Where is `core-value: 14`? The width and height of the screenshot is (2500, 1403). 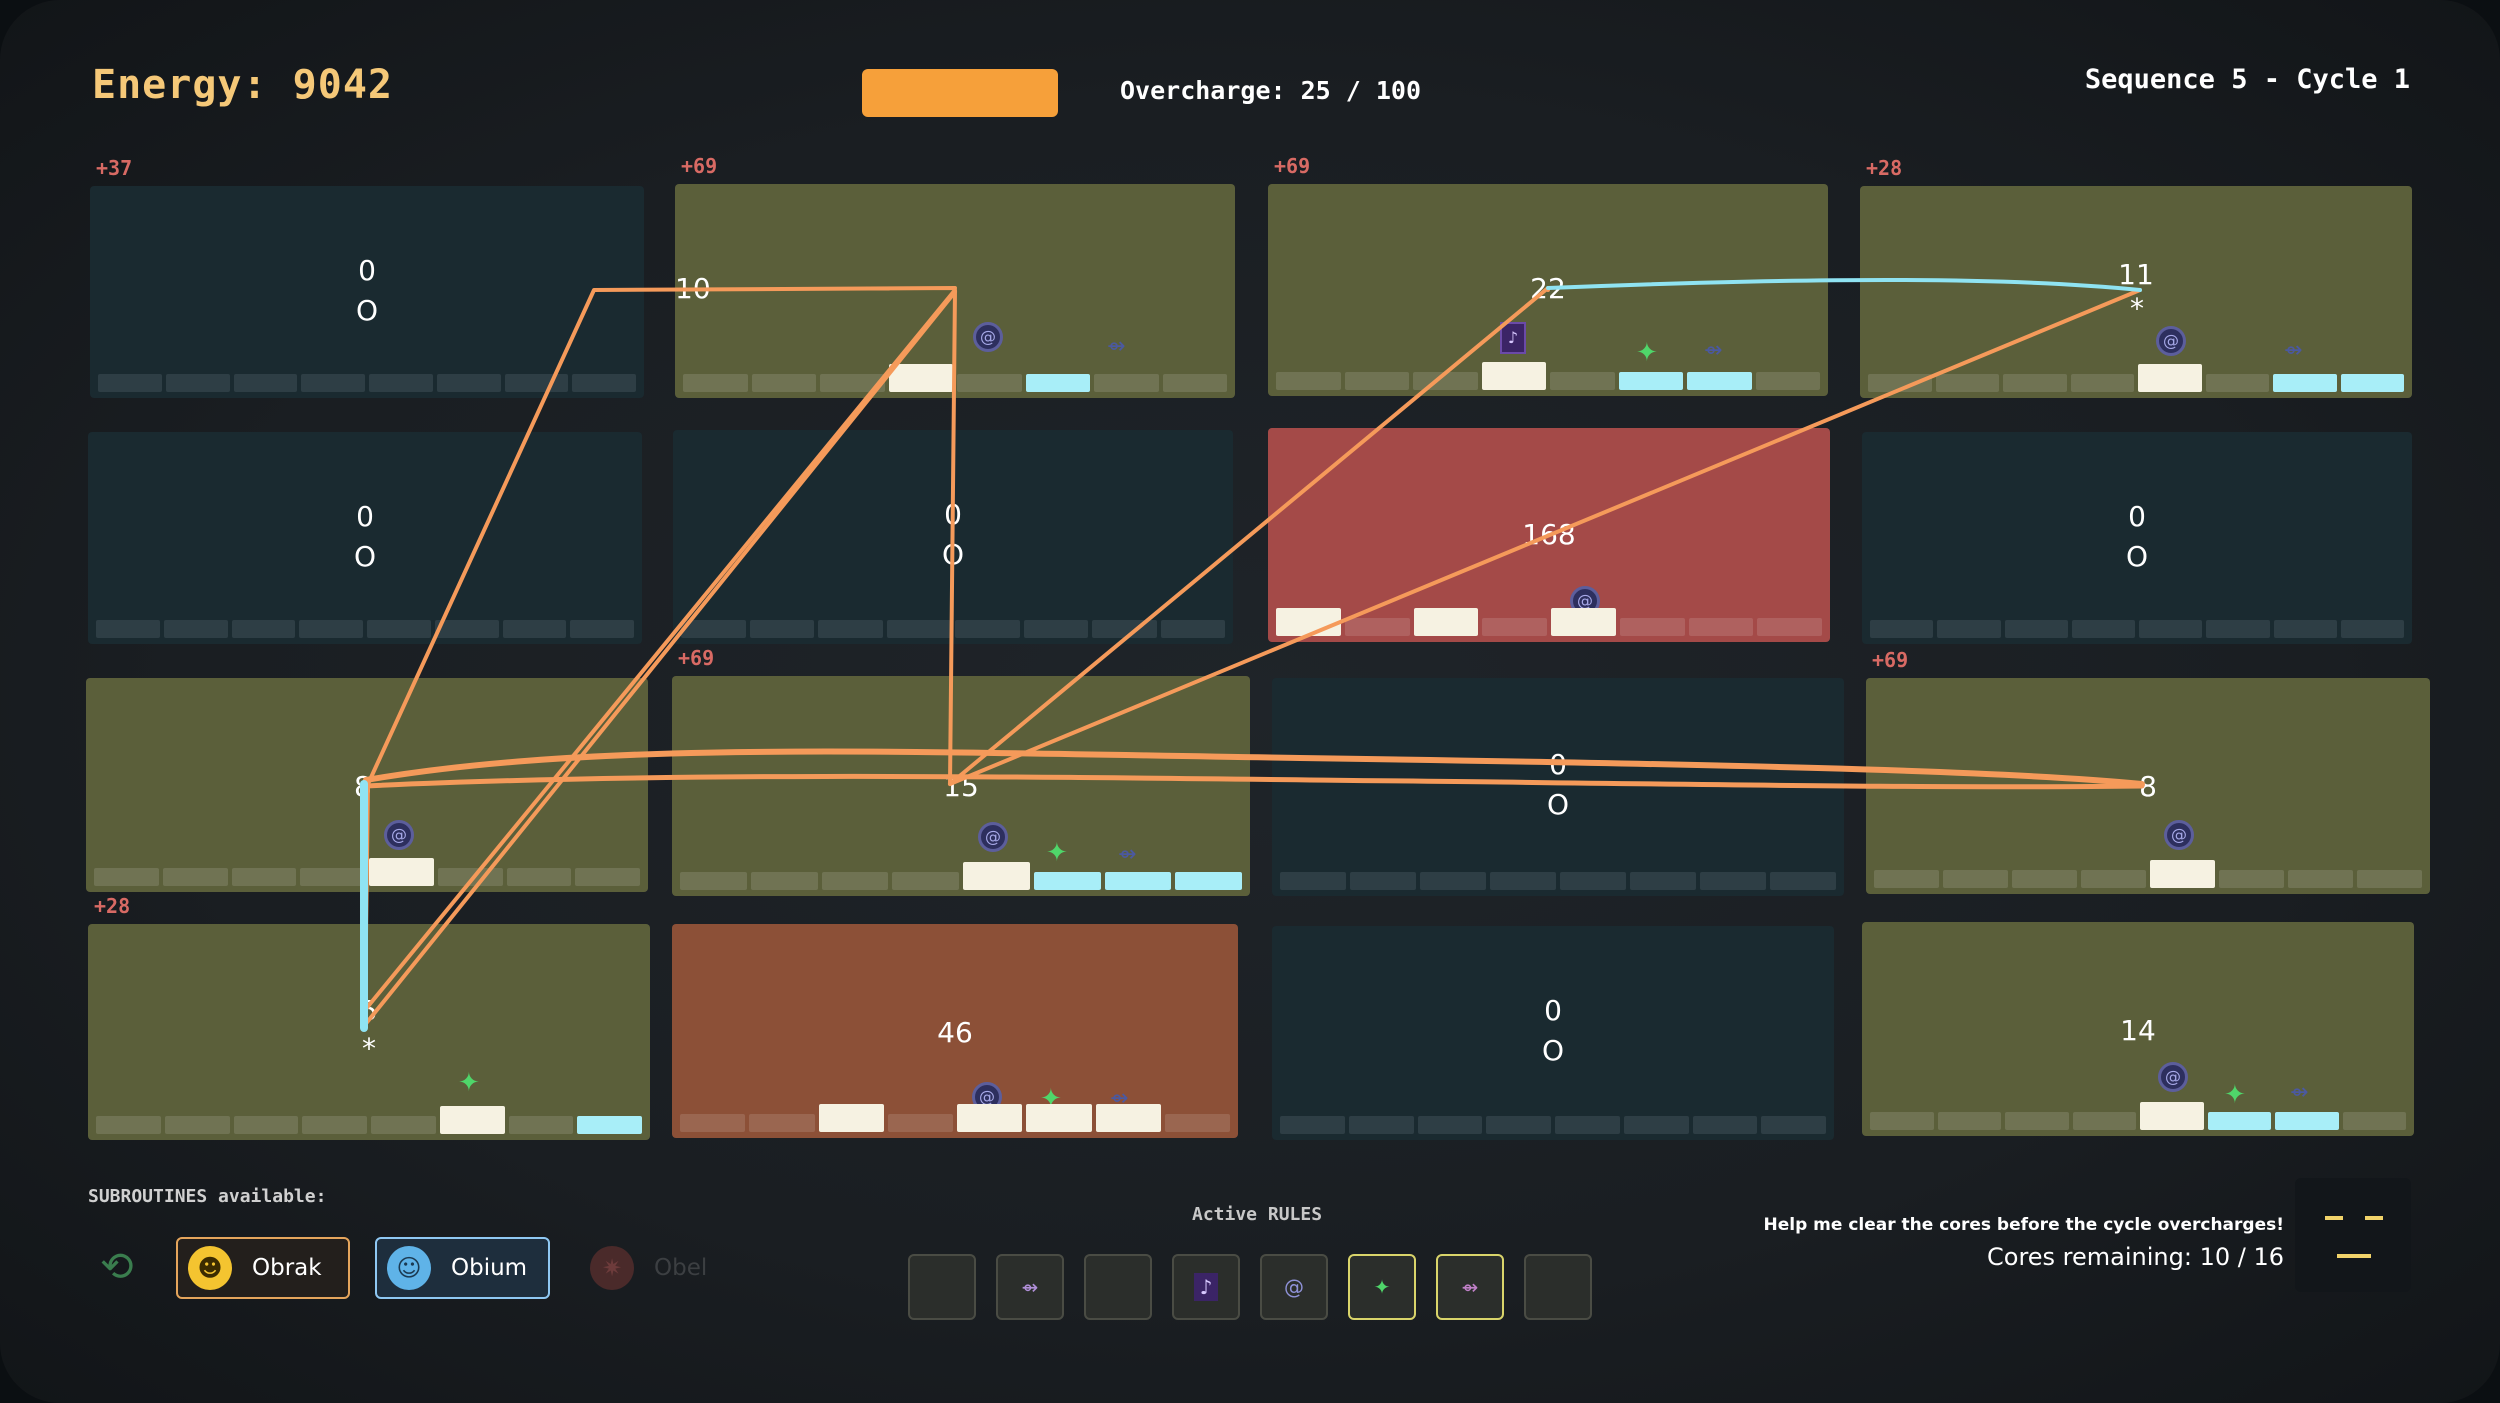
core-value: 14 is located at coordinates (2138, 1030).